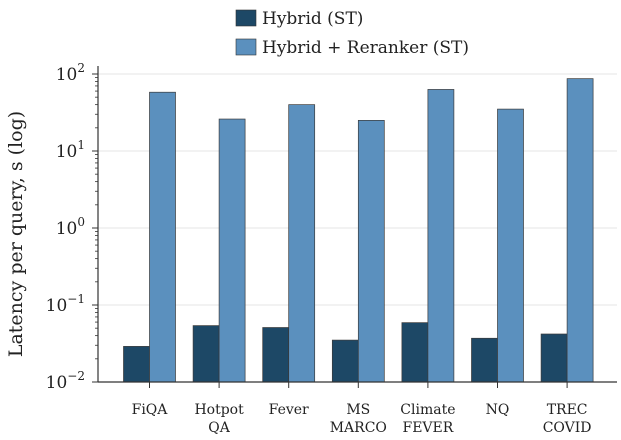  I want to click on legend: Hybrid (ST) Hybrid + Reranker (ST), so click(352, 33).